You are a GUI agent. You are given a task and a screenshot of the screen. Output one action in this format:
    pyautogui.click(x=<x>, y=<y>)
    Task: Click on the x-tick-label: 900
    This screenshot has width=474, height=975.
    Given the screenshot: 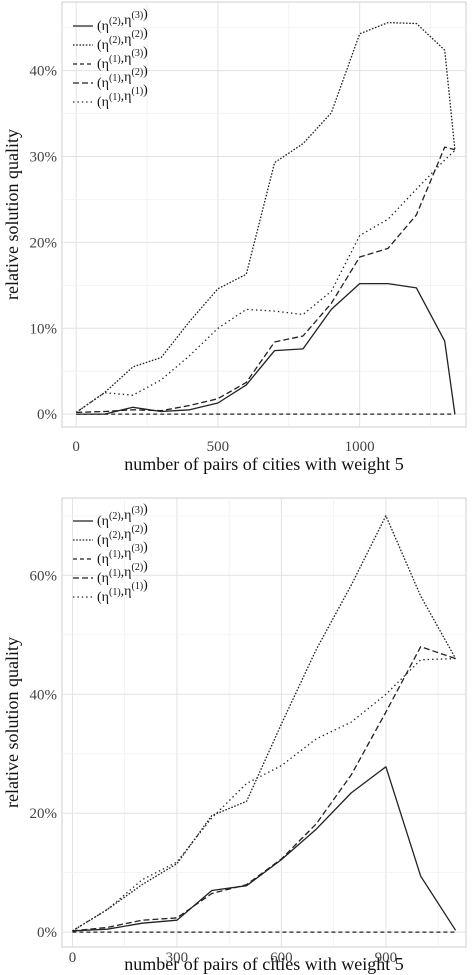 What is the action you would take?
    pyautogui.click(x=386, y=958)
    